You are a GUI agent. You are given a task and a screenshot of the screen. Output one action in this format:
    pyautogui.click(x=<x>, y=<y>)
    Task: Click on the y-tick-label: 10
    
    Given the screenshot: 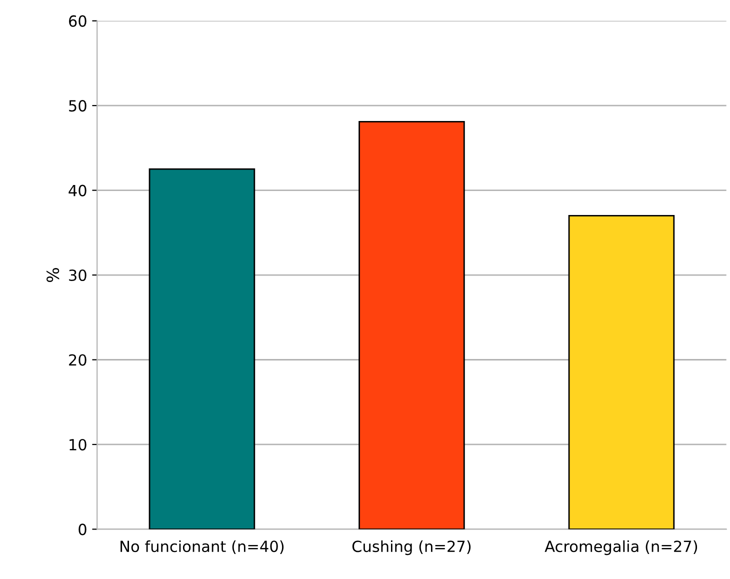 What is the action you would take?
    pyautogui.click(x=78, y=444)
    